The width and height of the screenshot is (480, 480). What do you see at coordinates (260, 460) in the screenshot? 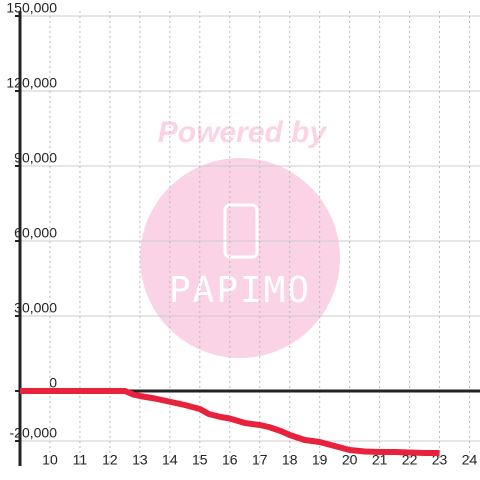
I see `x-tick-label: 17` at bounding box center [260, 460].